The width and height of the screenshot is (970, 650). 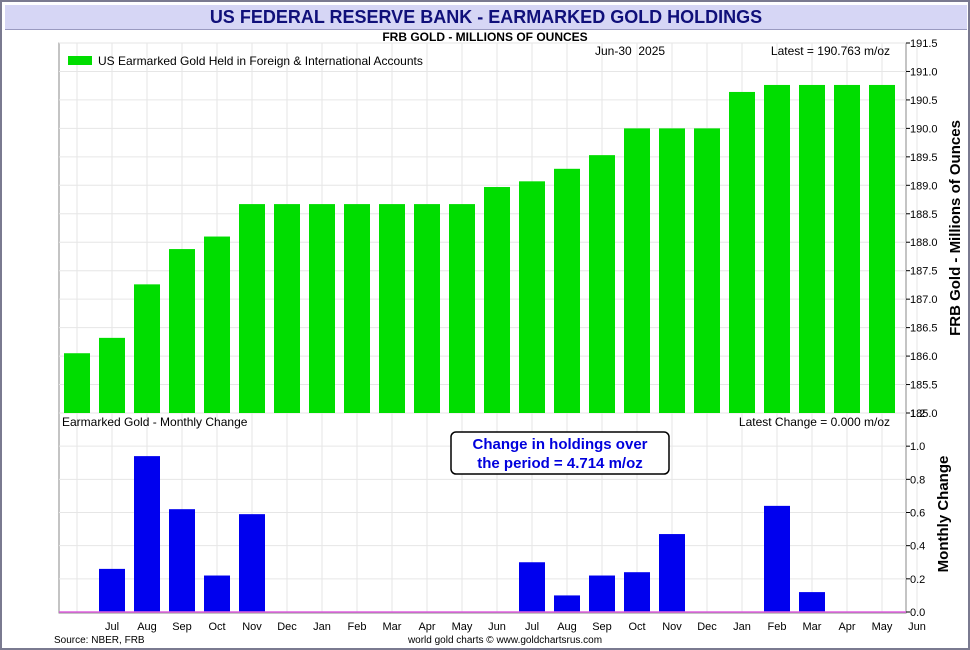 What do you see at coordinates (559, 444) in the screenshot?
I see `callout-line-1: Change in holdings over` at bounding box center [559, 444].